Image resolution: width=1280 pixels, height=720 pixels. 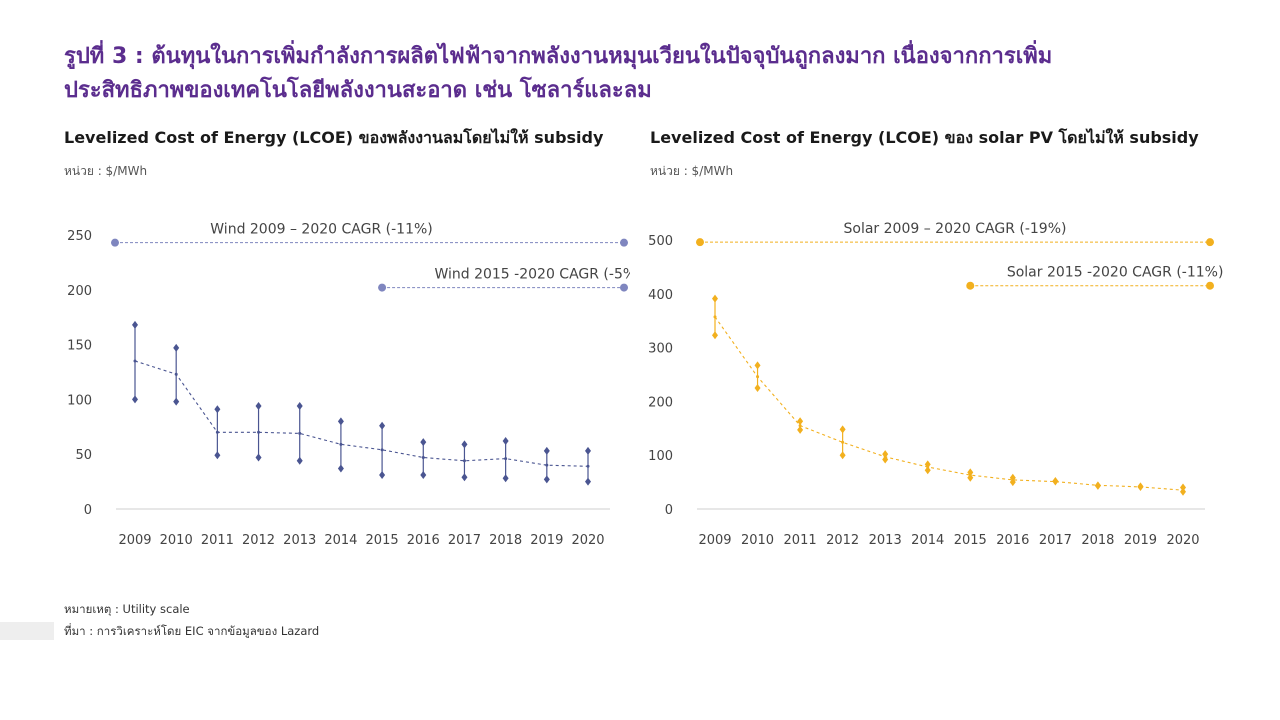 I want to click on wind-y-tick-label: 50, so click(x=83, y=455).